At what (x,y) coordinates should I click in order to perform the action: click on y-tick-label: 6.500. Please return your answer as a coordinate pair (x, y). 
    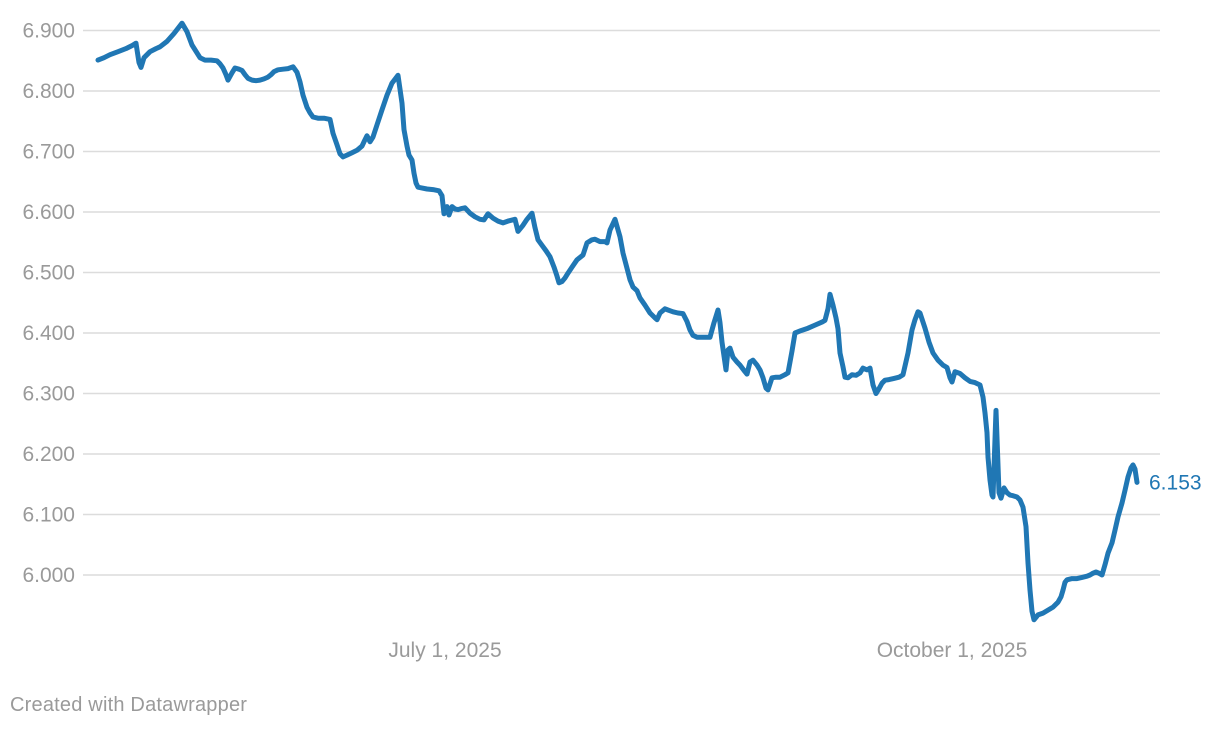
    Looking at the image, I should click on (48, 273).